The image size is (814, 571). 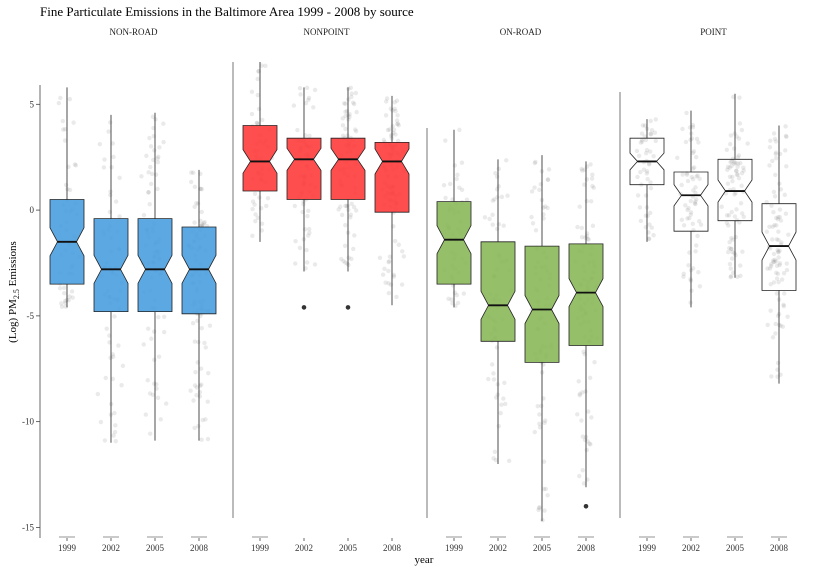 I want to click on box, so click(x=498, y=348).